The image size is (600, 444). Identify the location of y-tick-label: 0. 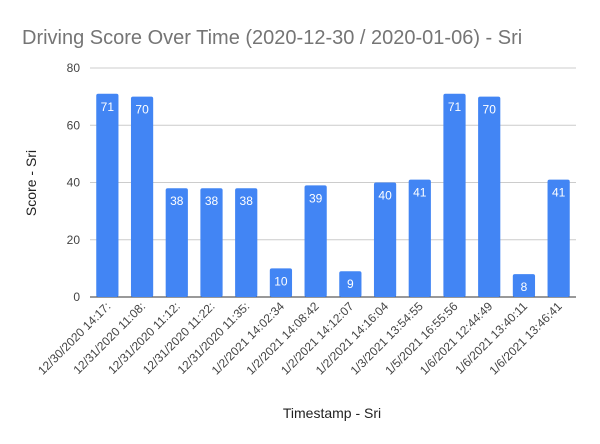
(76, 297).